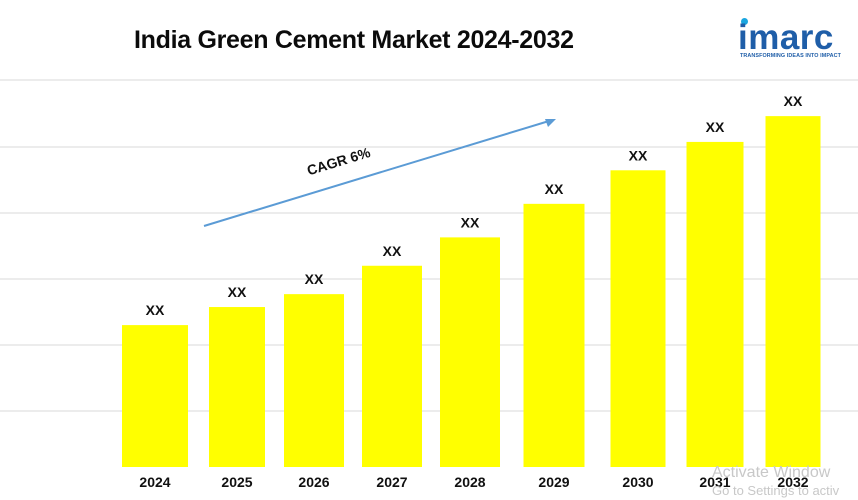  I want to click on x-axis-ticks: 2024 2025 2026 2027 2028 2029 2030 2031 2032, so click(473, 482).